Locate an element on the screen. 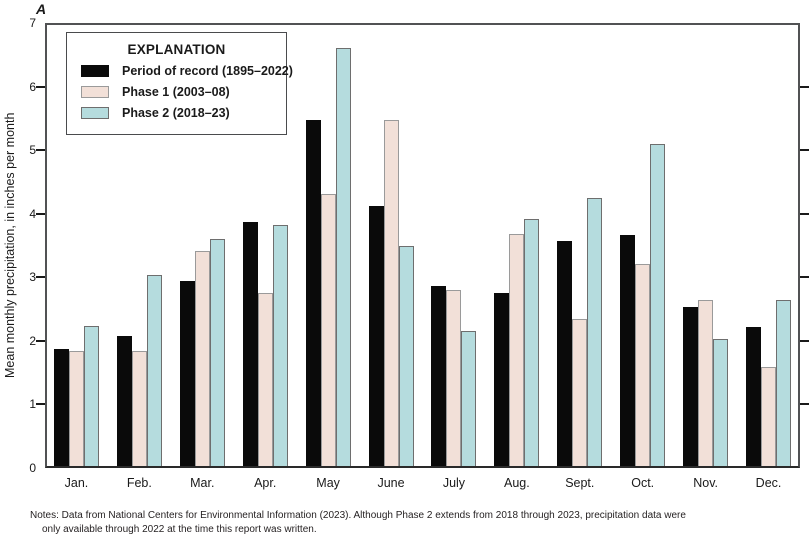  x-axis-label: Mar. is located at coordinates (202, 483).